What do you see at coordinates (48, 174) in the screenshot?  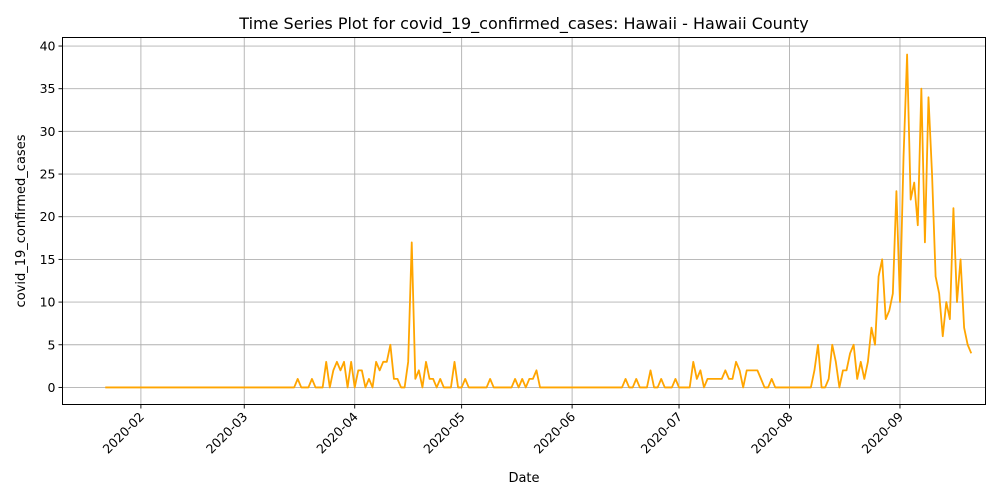 I see `y-tick-label: 25` at bounding box center [48, 174].